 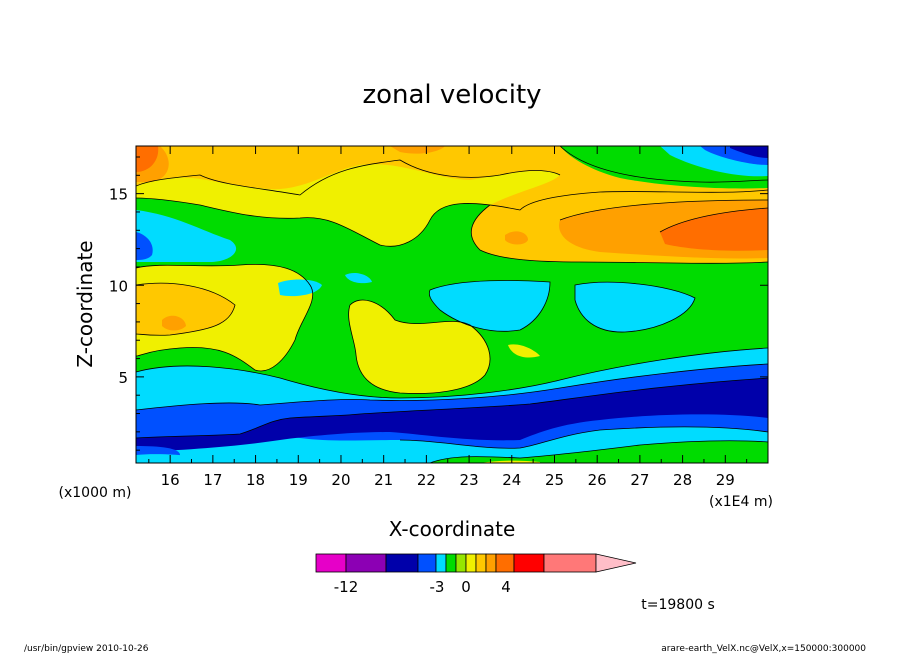 What do you see at coordinates (118, 195) in the screenshot?
I see `y-tick-label: 15` at bounding box center [118, 195].